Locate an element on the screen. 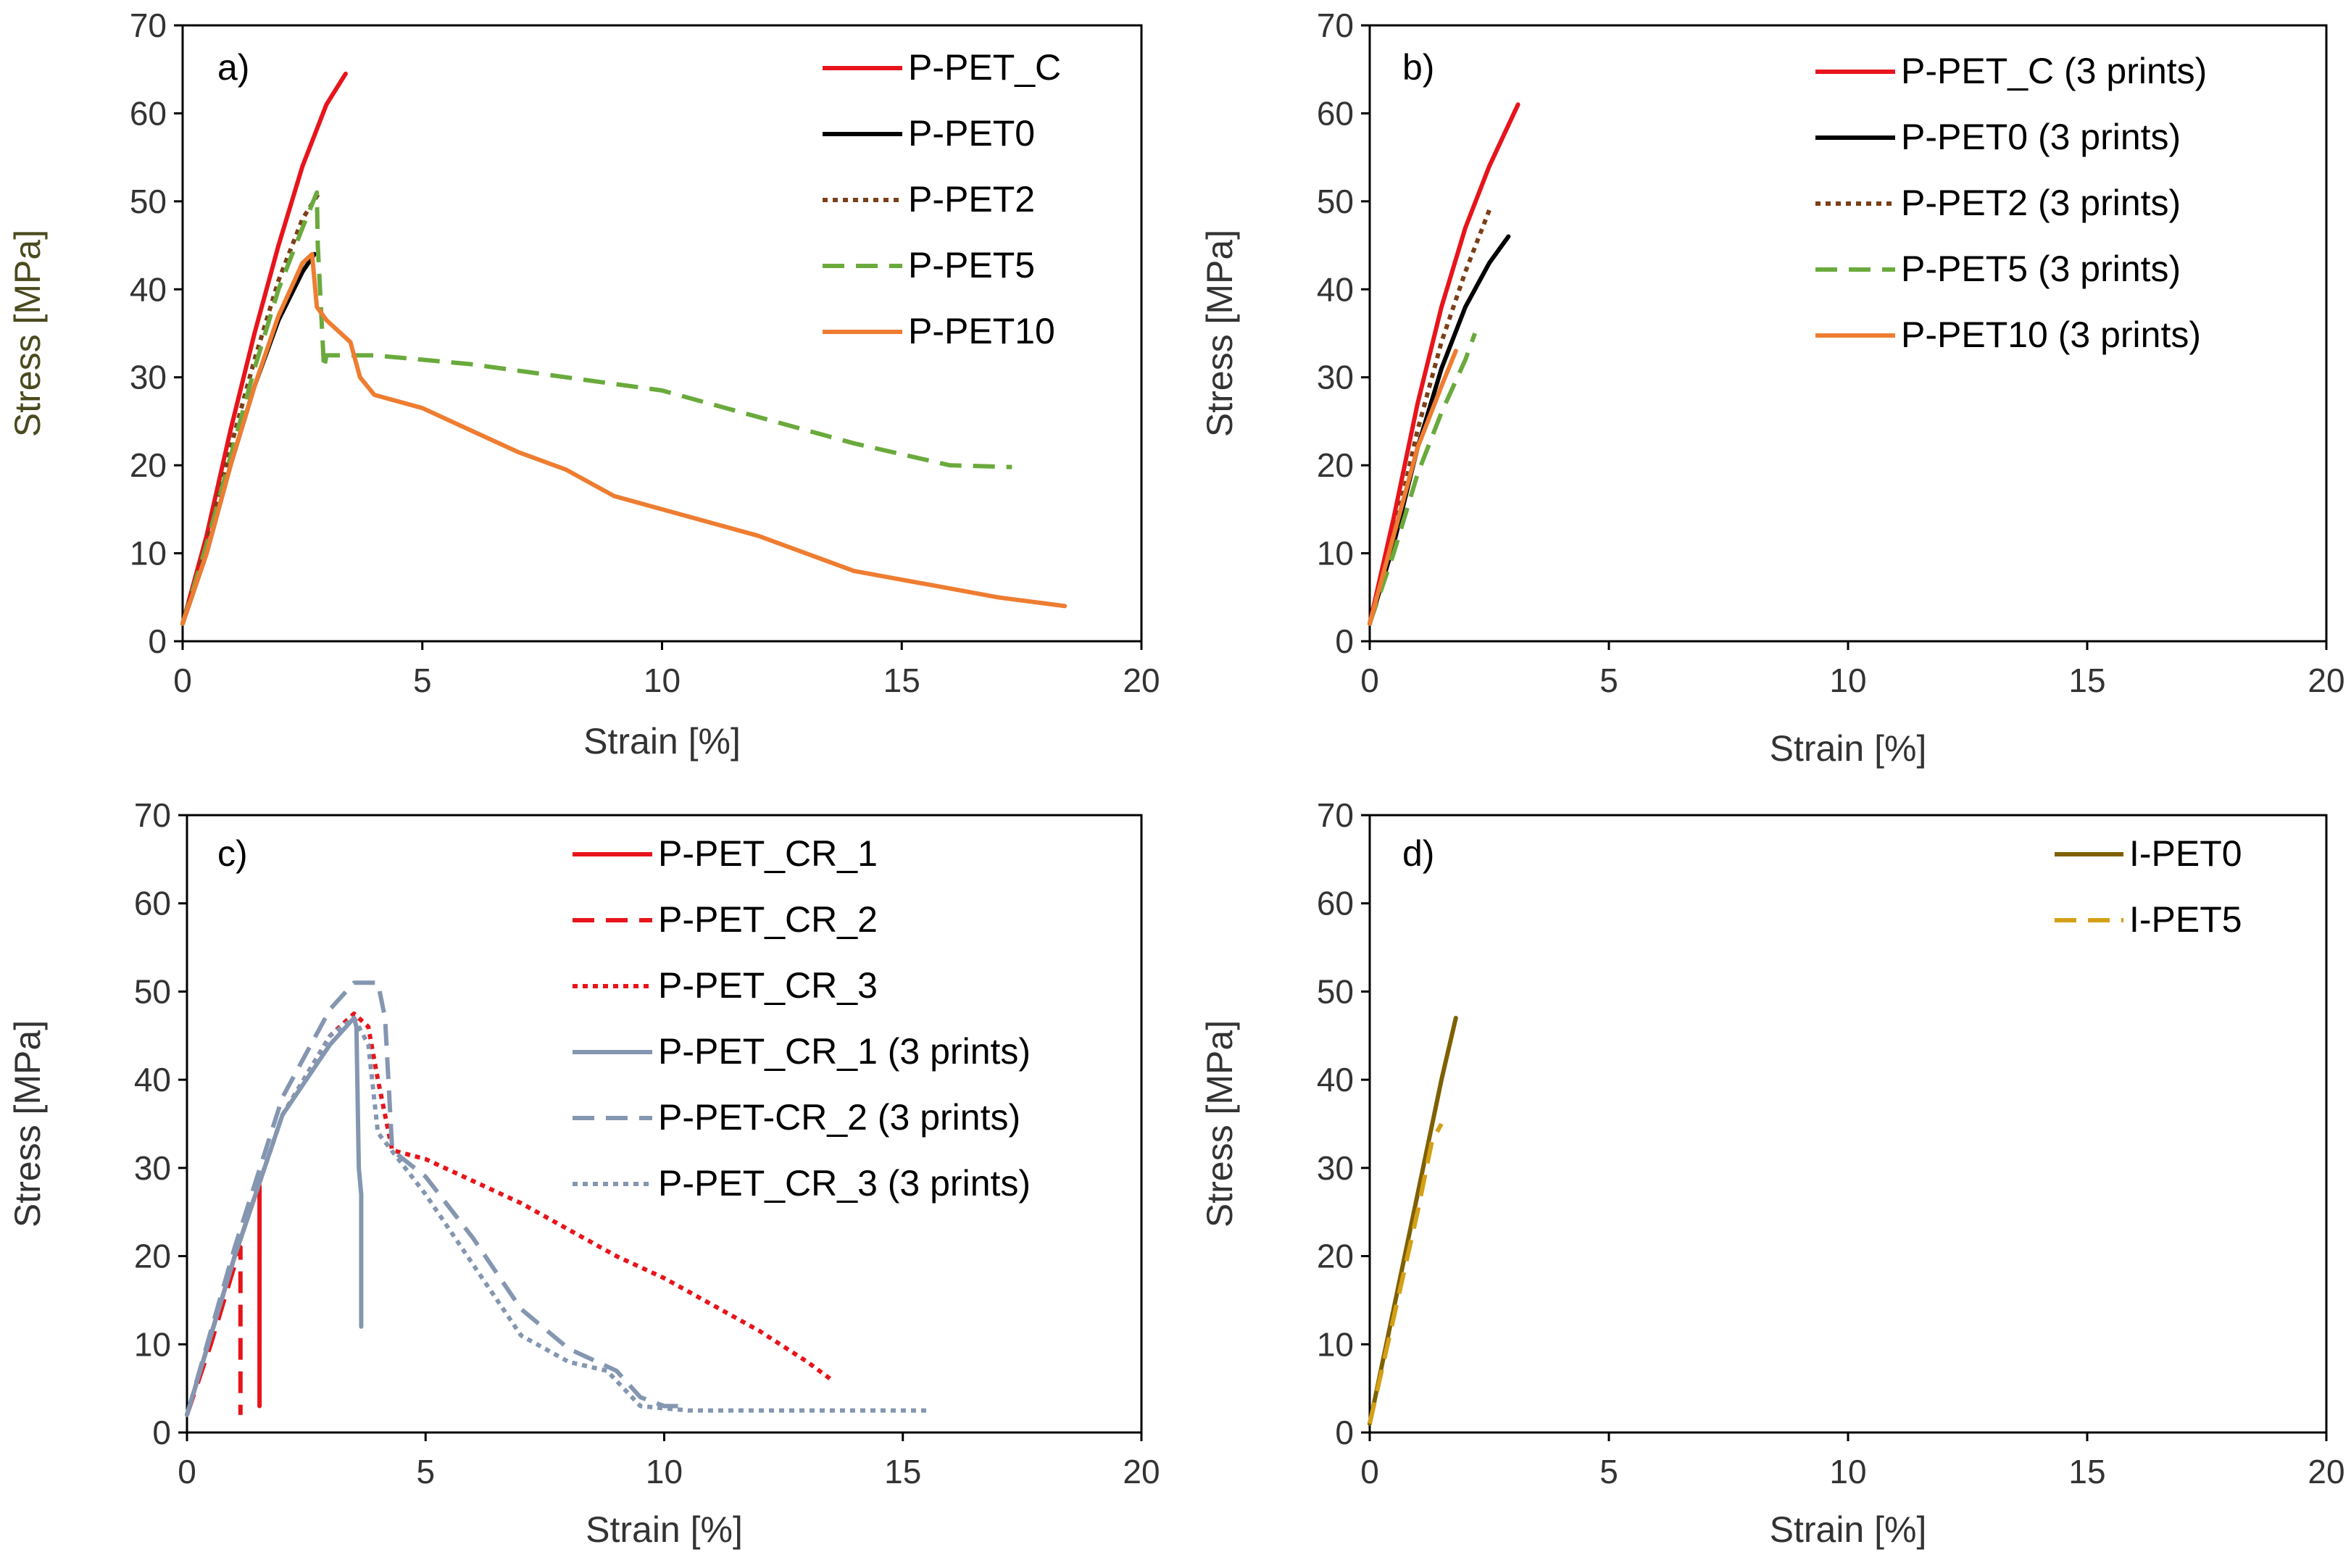 The height and width of the screenshot is (1568, 2351). panel-label: a) is located at coordinates (233, 67).